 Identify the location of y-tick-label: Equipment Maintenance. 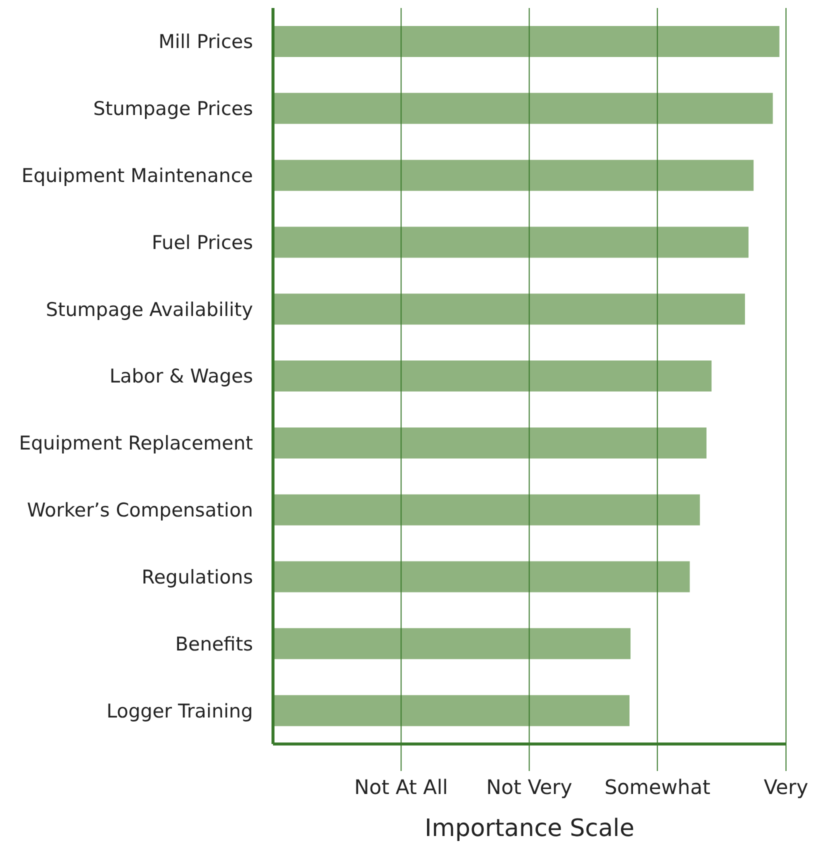
(137, 176).